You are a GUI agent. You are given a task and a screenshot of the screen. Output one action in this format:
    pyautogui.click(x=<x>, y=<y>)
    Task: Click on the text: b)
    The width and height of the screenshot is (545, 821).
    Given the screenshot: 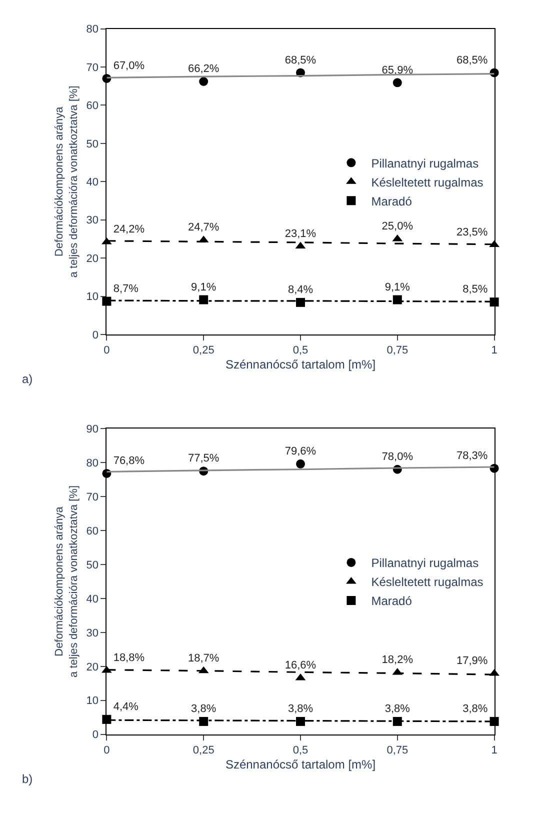 What is the action you would take?
    pyautogui.click(x=27, y=779)
    